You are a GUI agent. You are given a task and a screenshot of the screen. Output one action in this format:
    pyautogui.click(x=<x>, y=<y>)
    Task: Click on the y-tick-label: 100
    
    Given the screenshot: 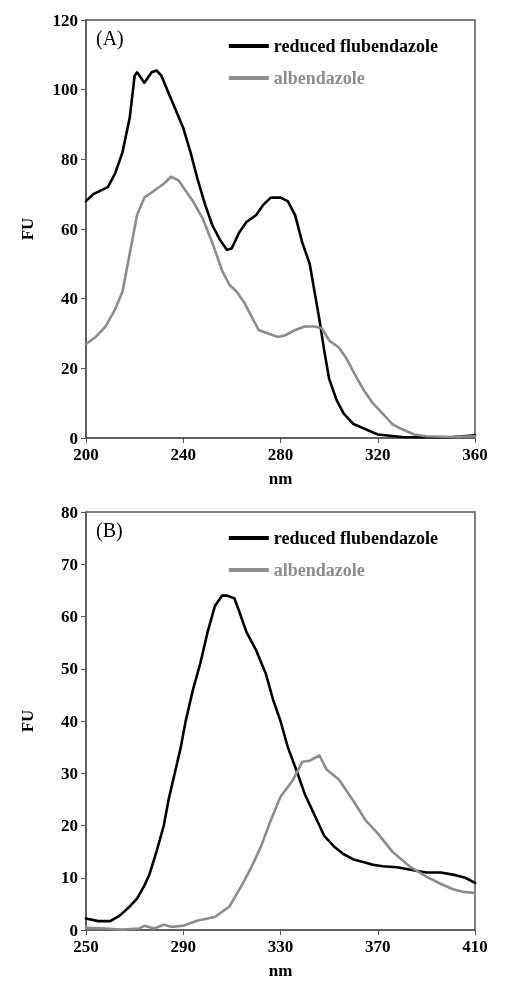 What is the action you would take?
    pyautogui.click(x=65, y=90)
    